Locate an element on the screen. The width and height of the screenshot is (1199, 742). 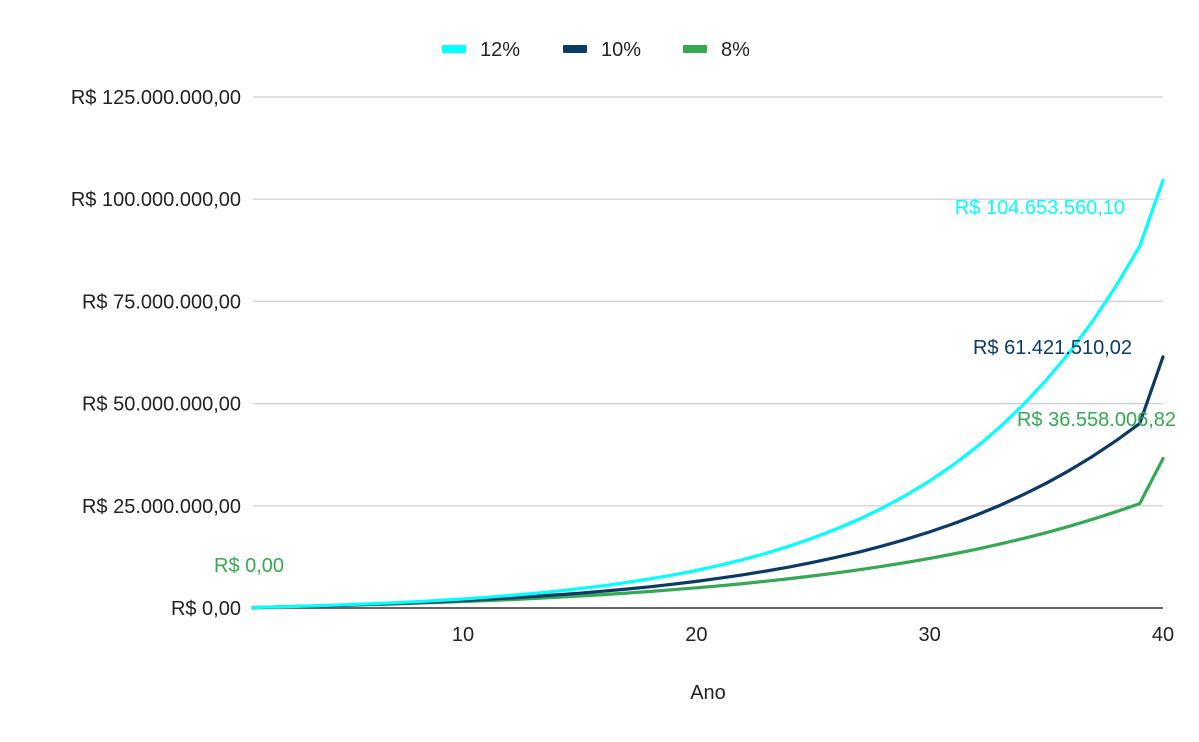
y-tick-label: R$ 25.000.000,00 is located at coordinates (161, 507).